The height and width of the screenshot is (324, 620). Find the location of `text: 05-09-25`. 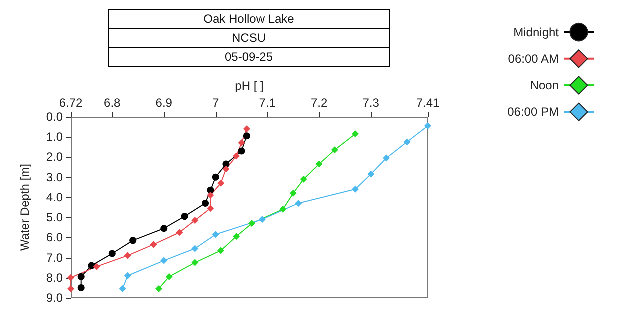

text: 05-09-25 is located at coordinates (249, 57).